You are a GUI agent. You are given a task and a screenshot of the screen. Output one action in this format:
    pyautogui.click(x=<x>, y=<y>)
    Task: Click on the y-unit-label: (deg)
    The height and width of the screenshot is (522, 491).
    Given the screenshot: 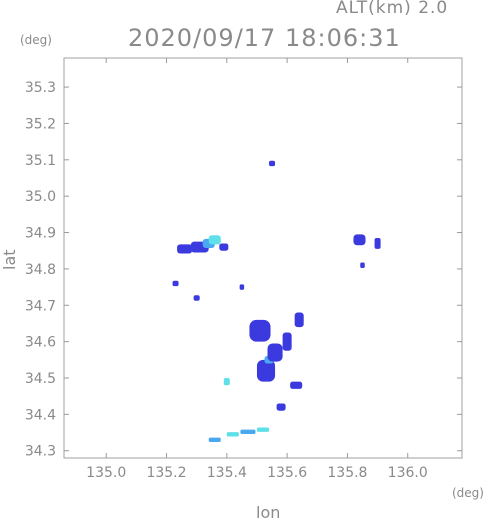 What is the action you would take?
    pyautogui.click(x=36, y=40)
    